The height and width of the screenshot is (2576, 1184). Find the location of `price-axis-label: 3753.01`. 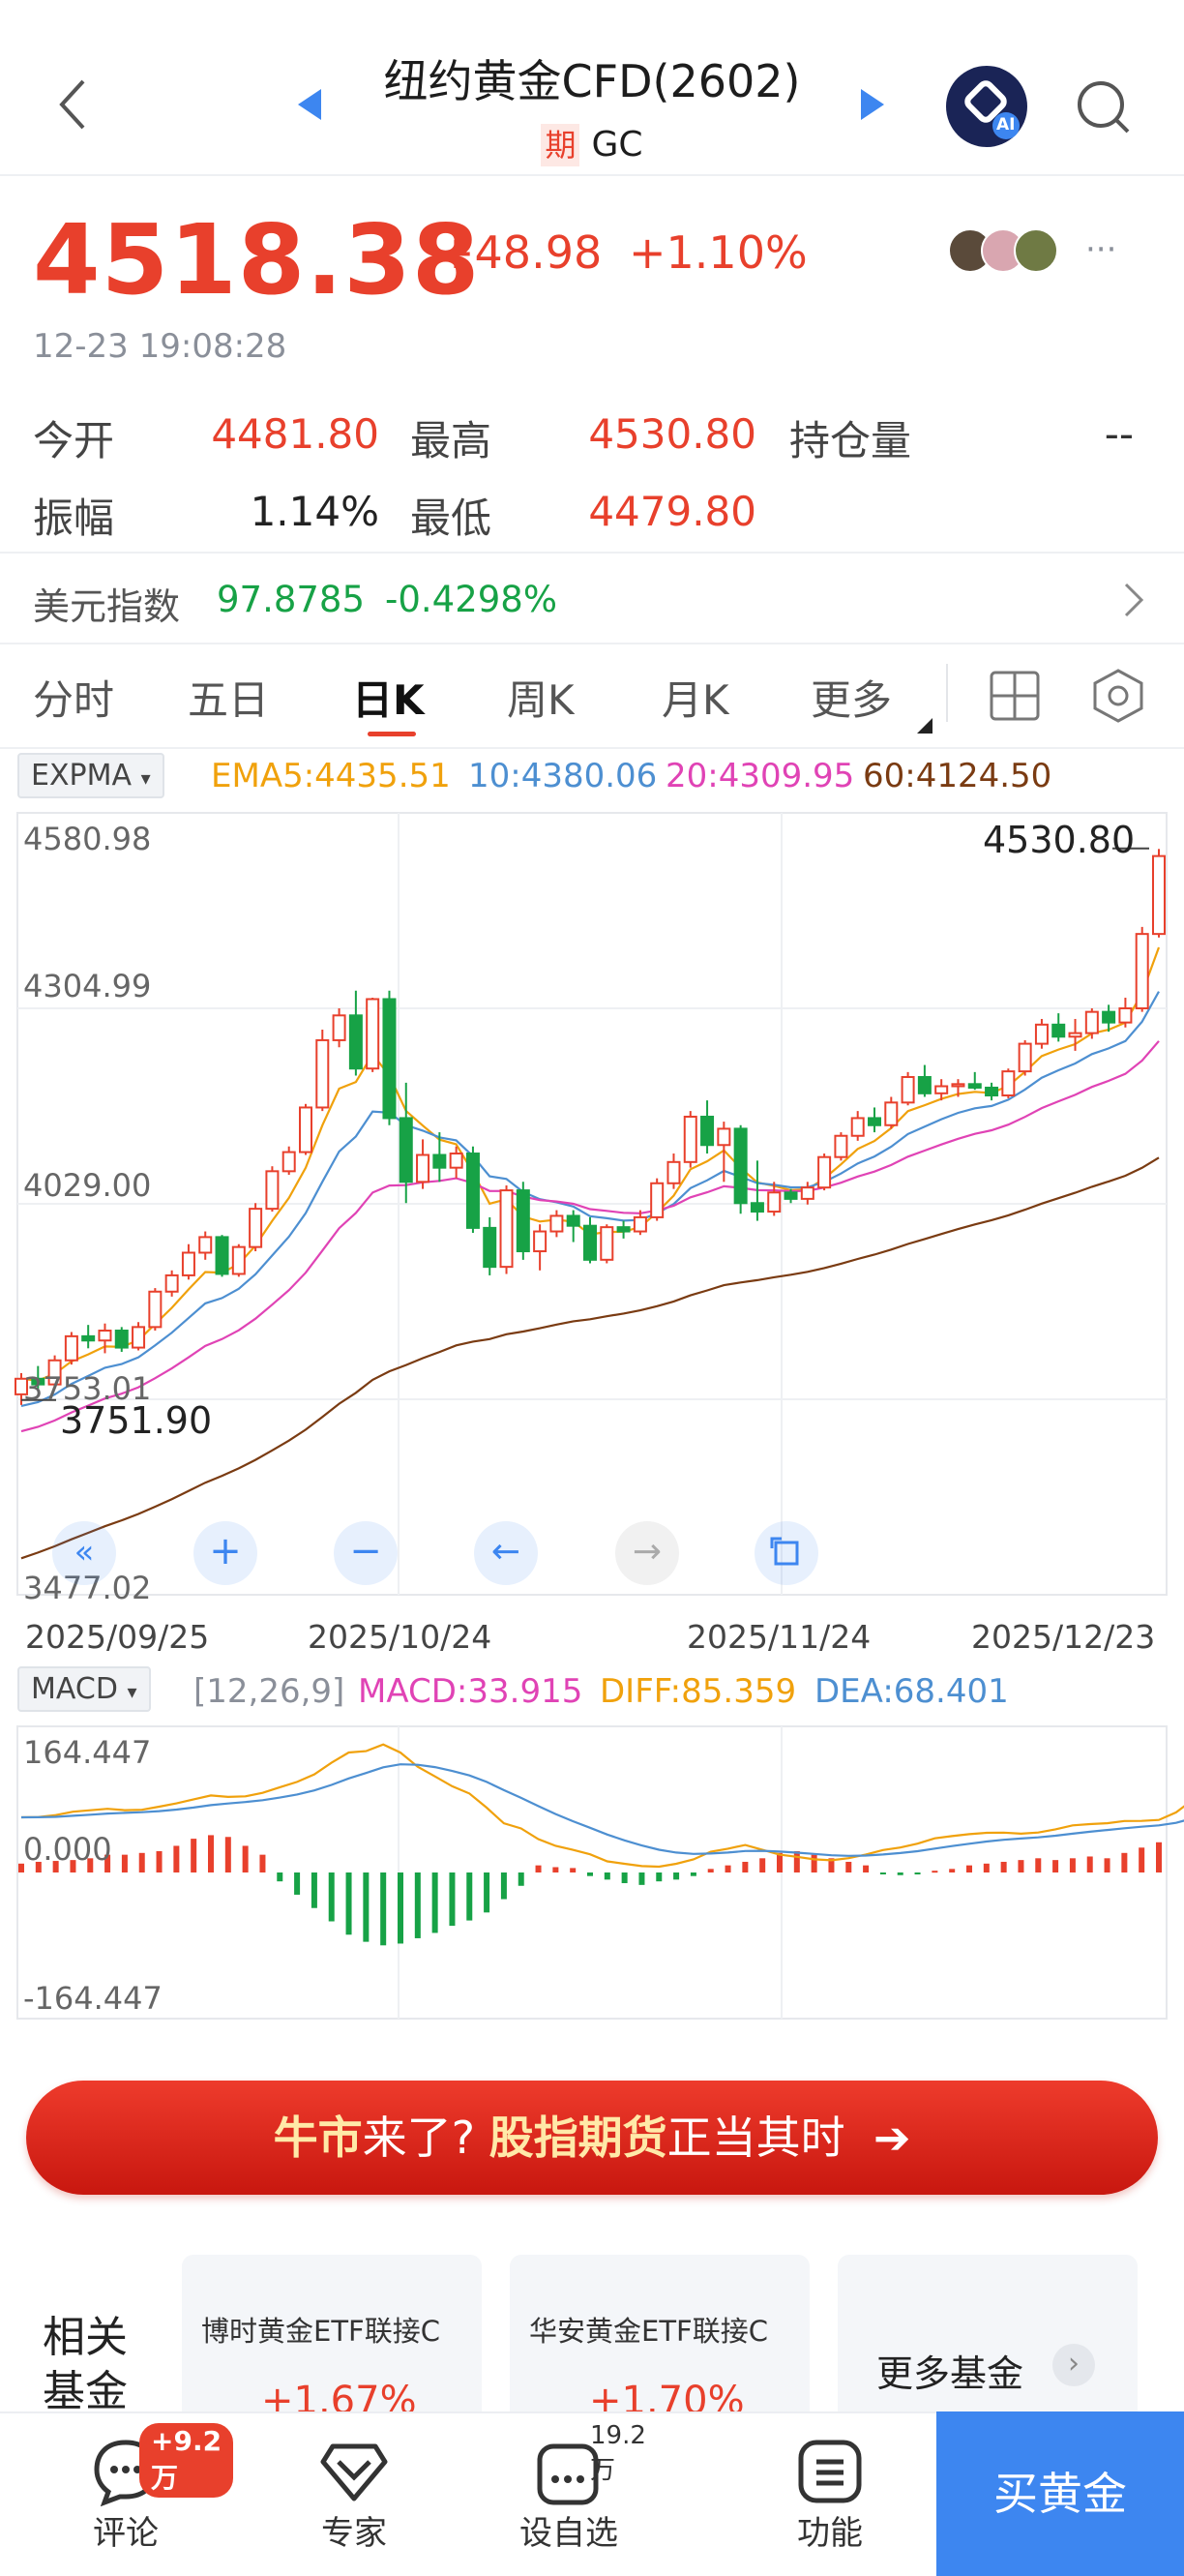

price-axis-label: 3753.01 is located at coordinates (87, 1388).